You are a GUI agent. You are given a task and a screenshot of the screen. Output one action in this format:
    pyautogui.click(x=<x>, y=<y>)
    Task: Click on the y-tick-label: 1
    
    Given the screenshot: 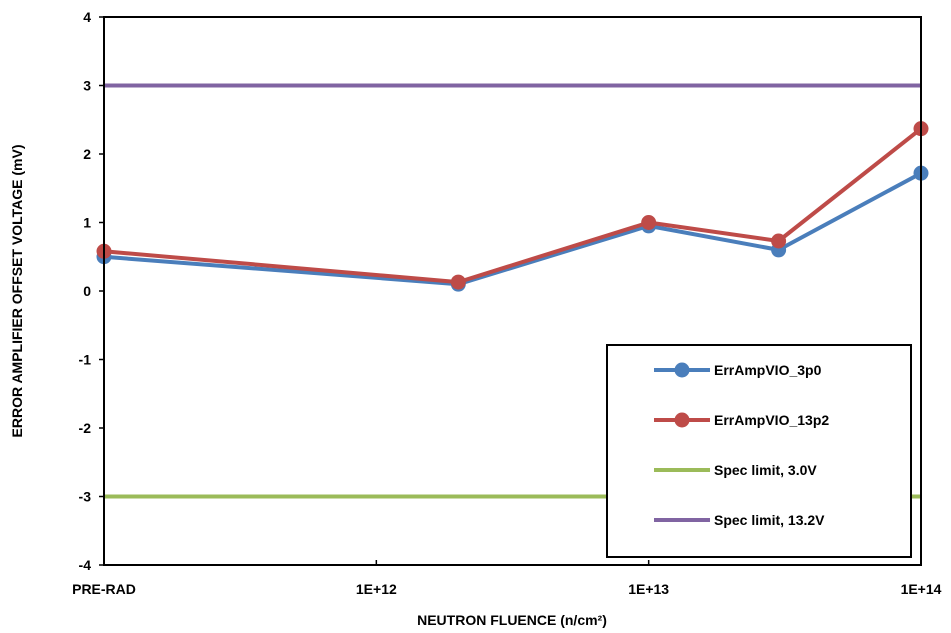 What is the action you would take?
    pyautogui.click(x=87, y=223)
    